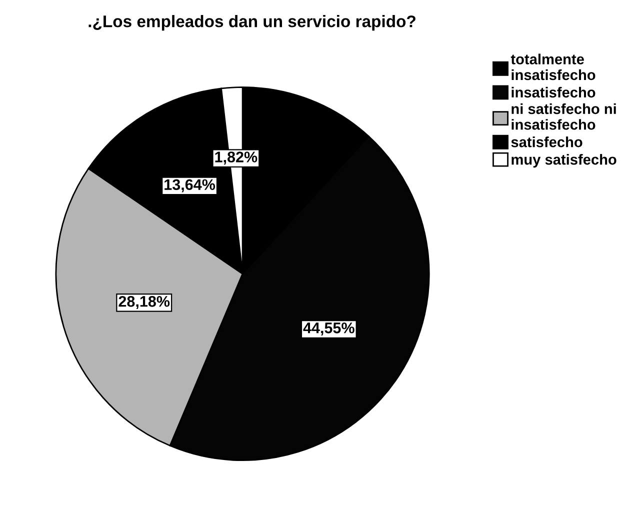 The image size is (630, 507). I want to click on data-label: 28,18%, so click(144, 303).